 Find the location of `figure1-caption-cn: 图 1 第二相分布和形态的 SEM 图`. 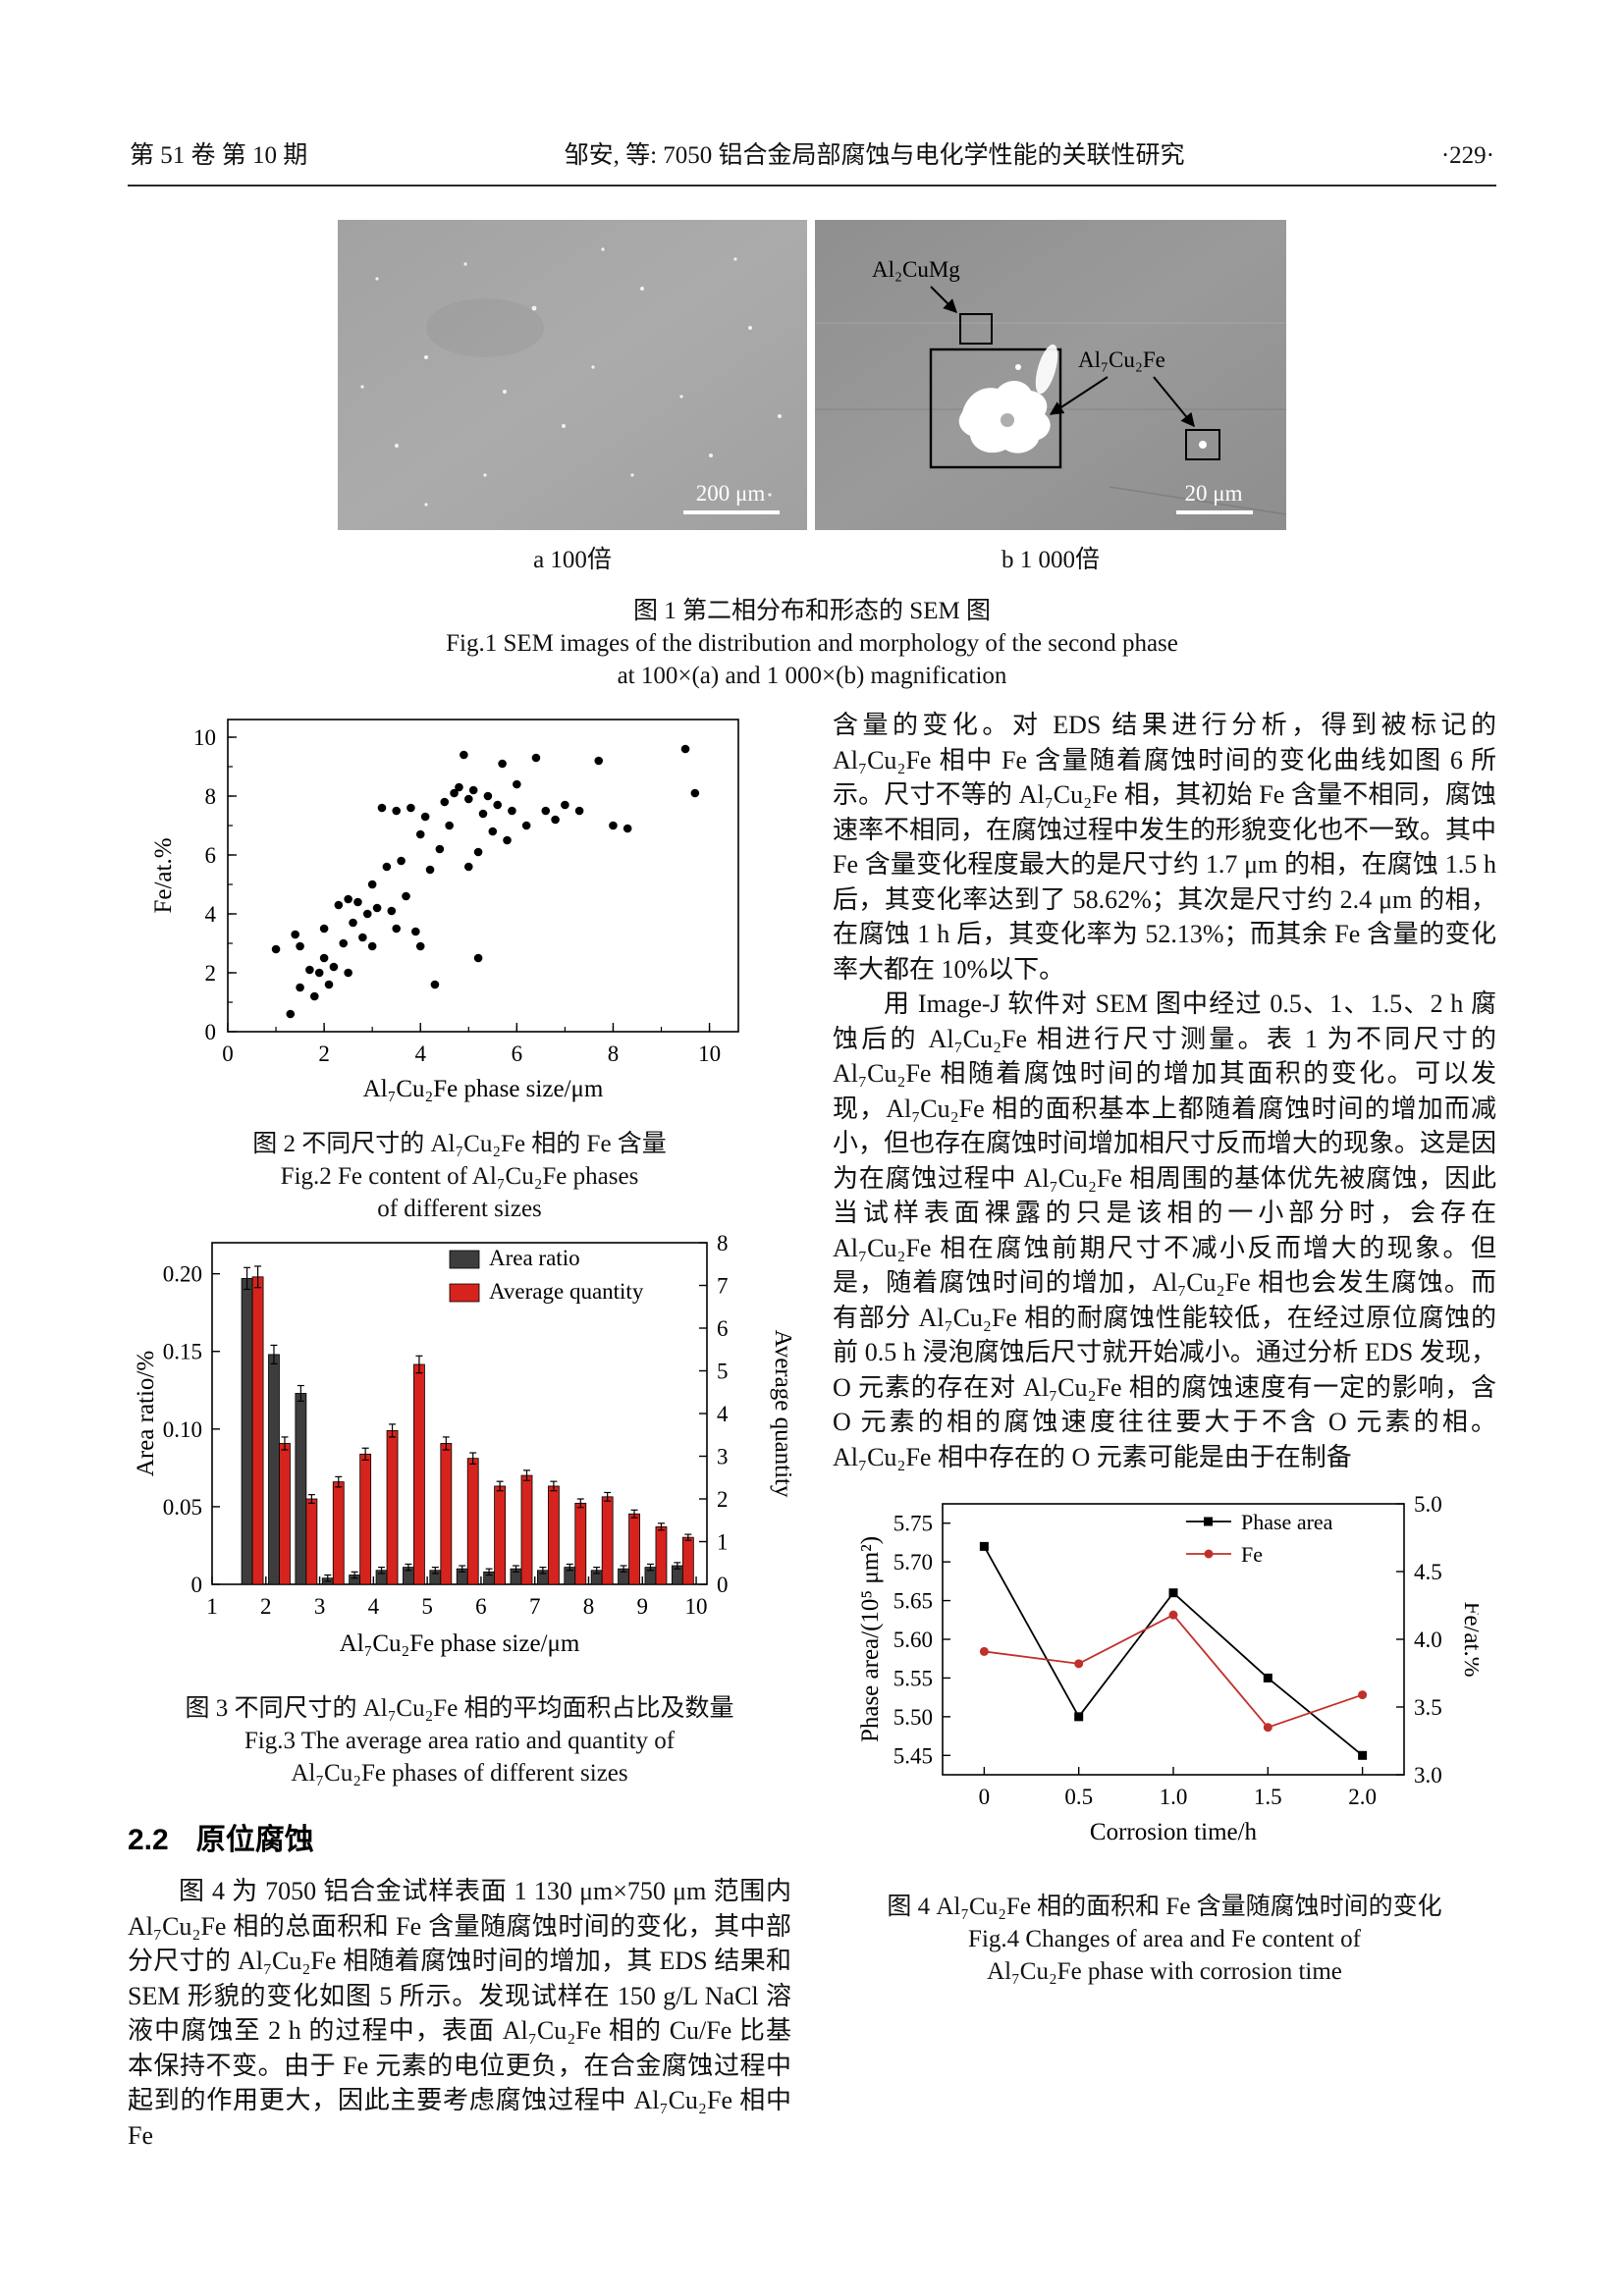

figure1-caption-cn: 图 1 第二相分布和形态的 SEM 图 is located at coordinates (812, 611).